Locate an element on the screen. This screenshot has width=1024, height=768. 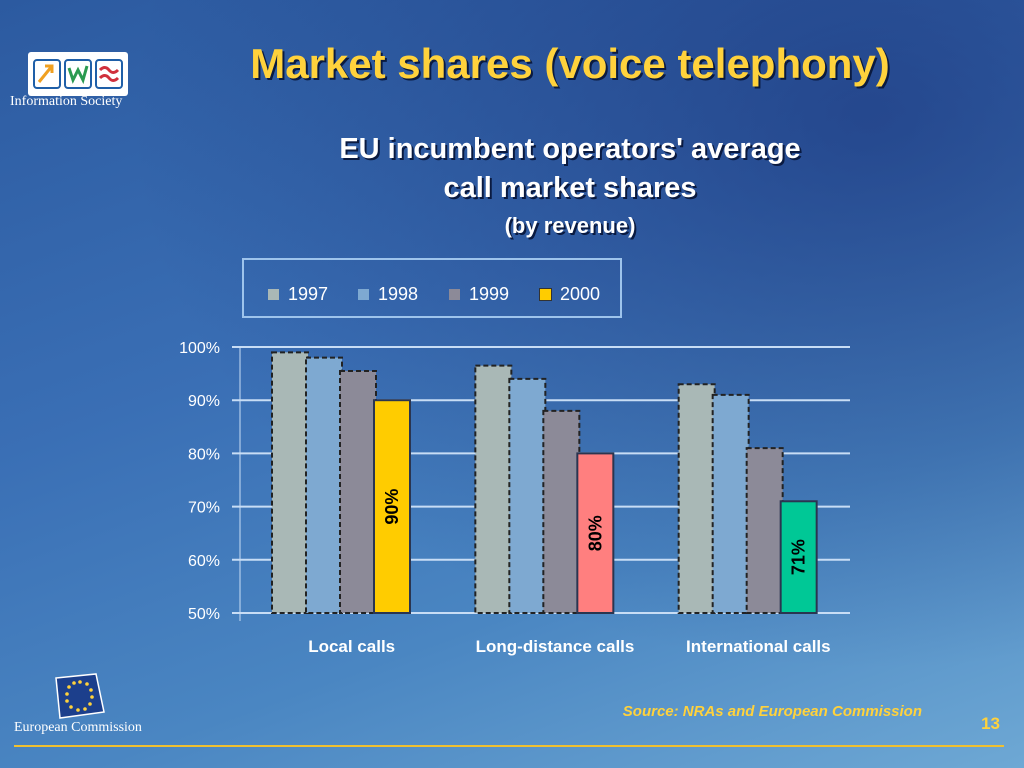
bar-data-label: 80% is located at coordinates (595, 533).